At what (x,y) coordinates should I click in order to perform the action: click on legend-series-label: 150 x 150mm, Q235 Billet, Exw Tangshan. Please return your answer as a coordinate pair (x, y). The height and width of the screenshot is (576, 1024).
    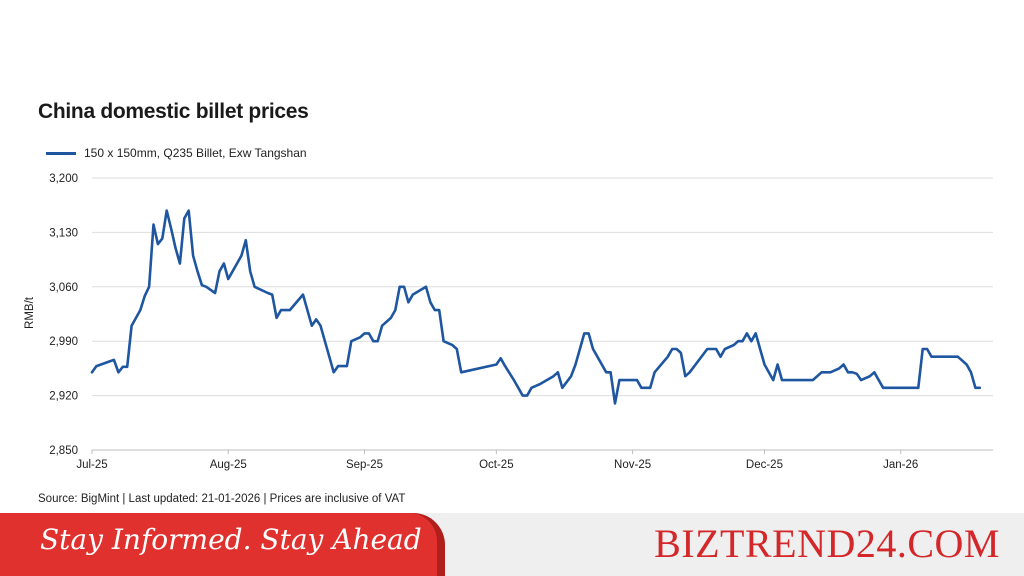
    Looking at the image, I should click on (195, 153).